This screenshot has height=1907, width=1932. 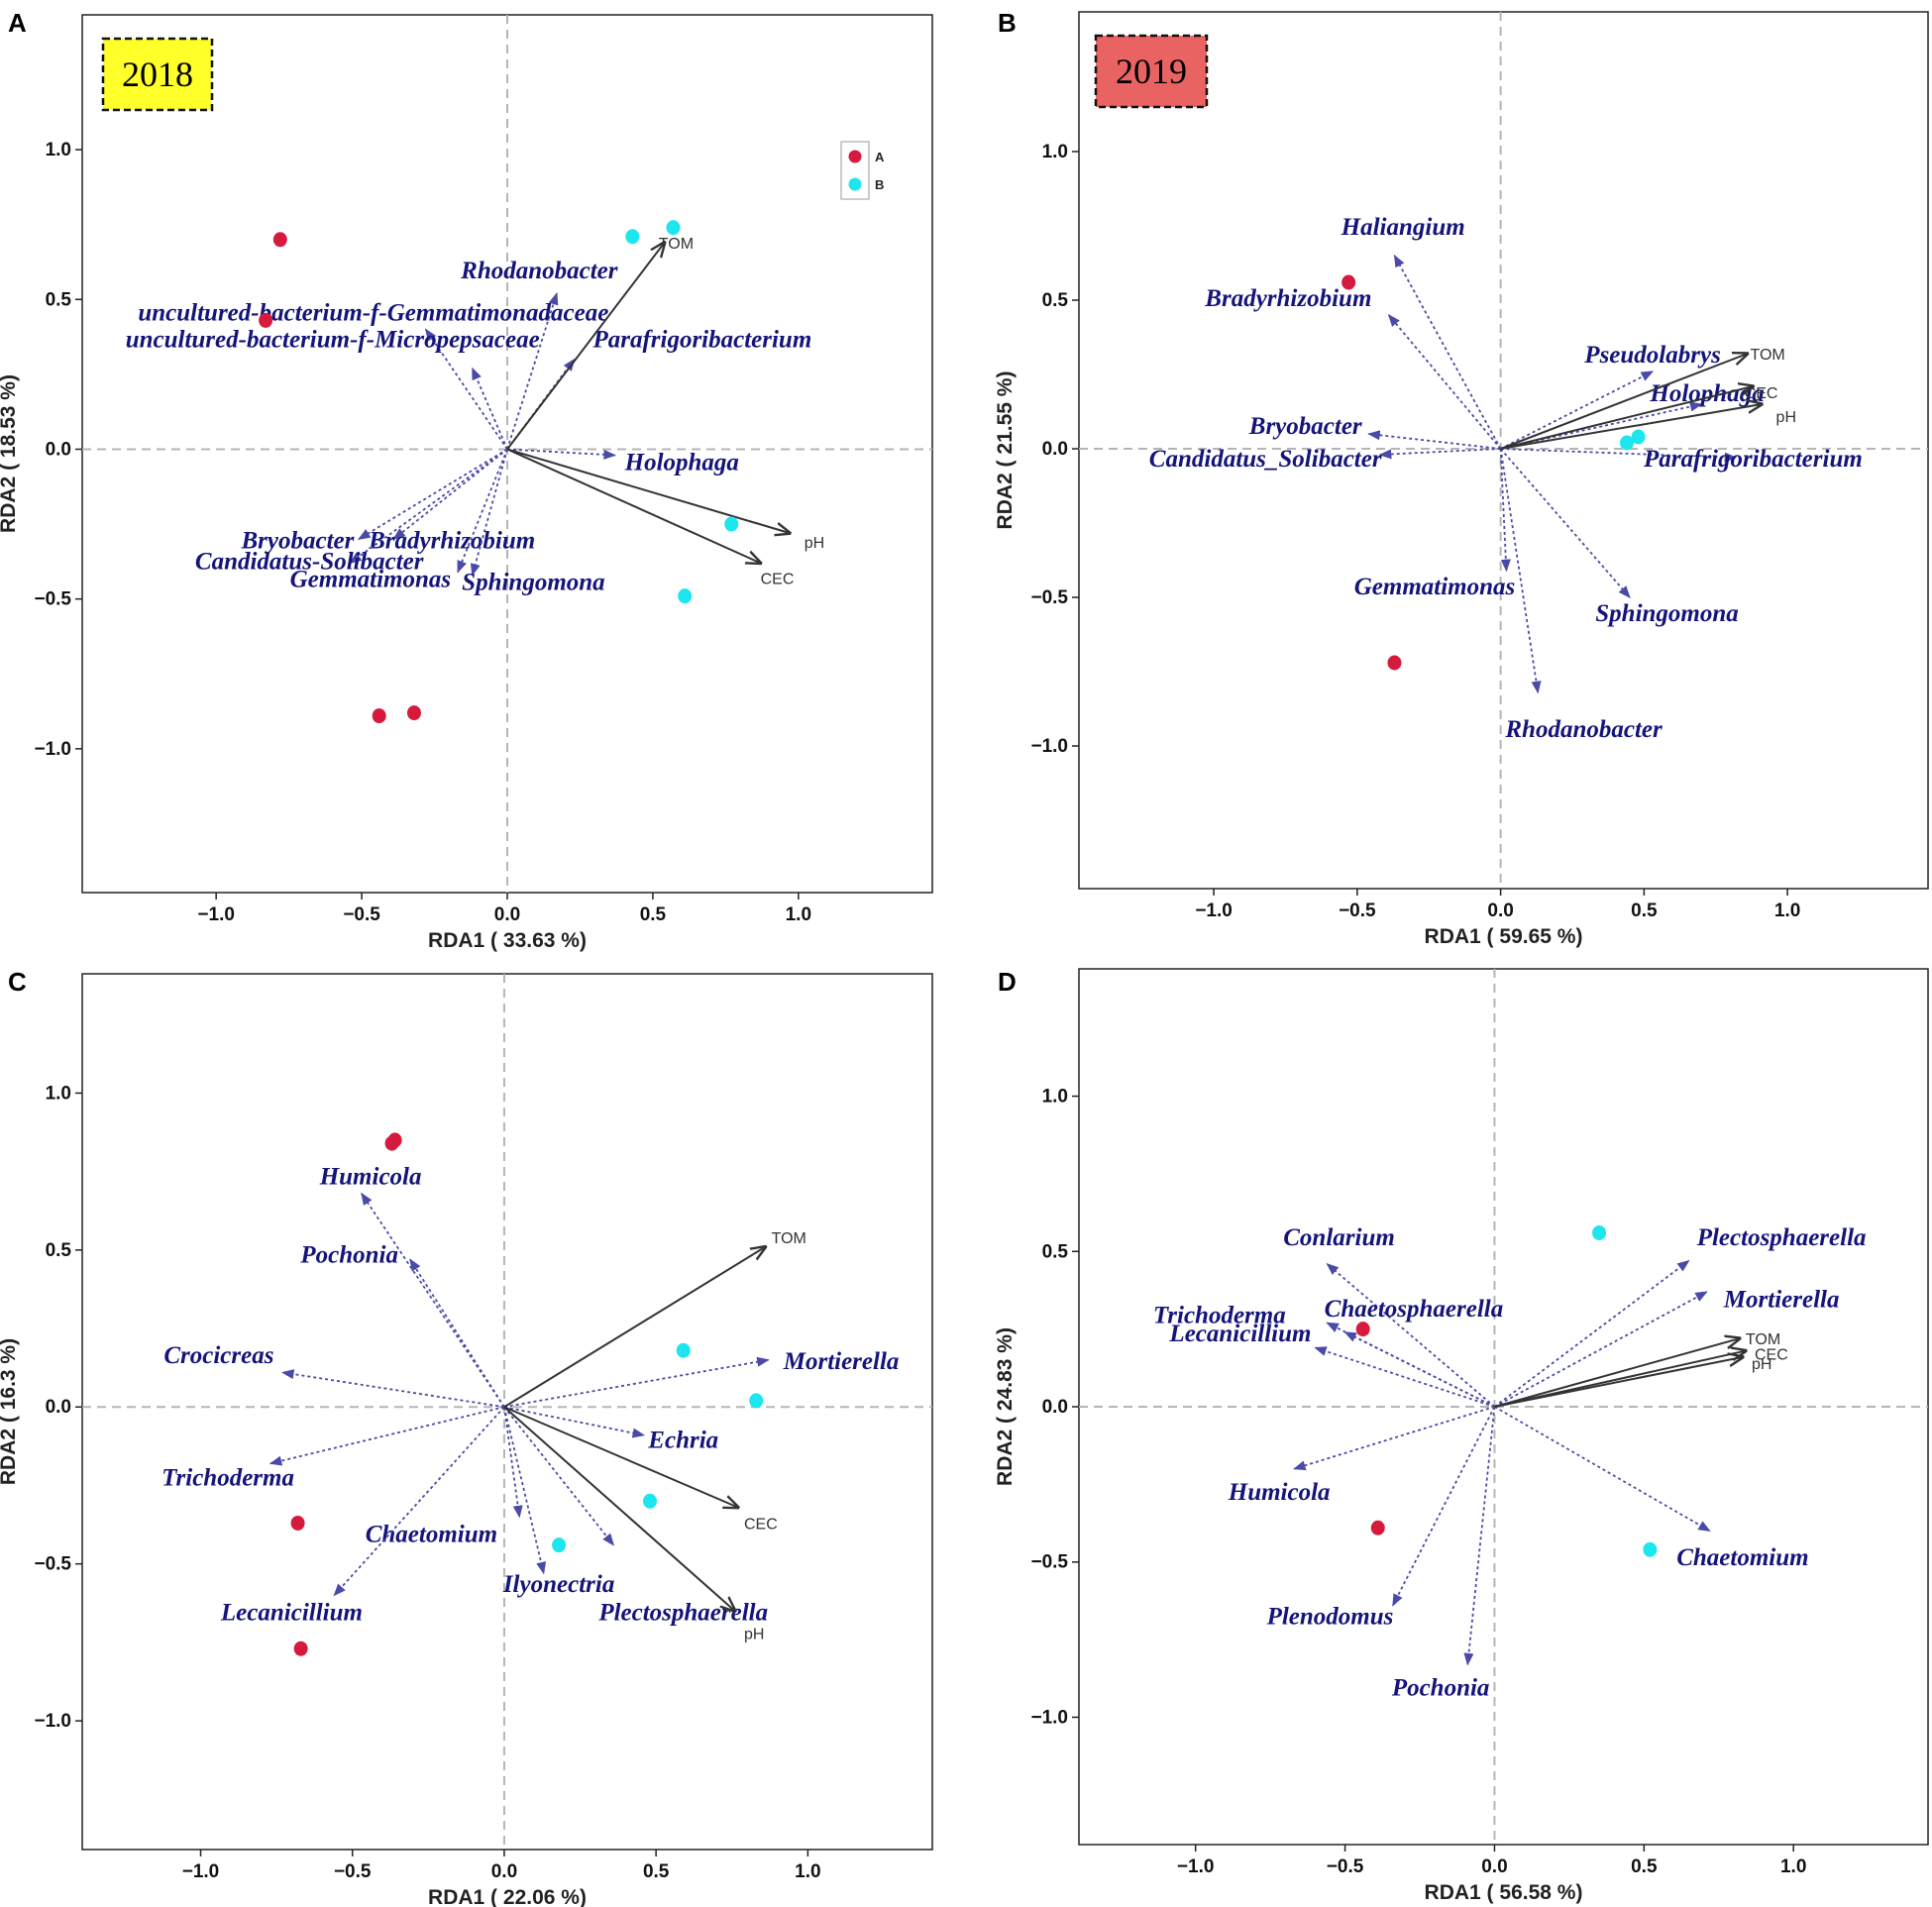 I want to click on species-label: Conlarium, so click(x=1339, y=1237).